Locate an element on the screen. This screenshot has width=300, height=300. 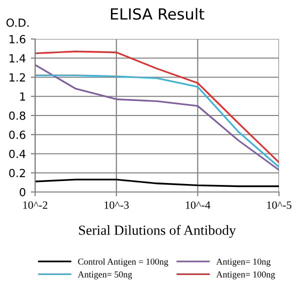
y-tick-label: 1.6 is located at coordinates (18, 39).